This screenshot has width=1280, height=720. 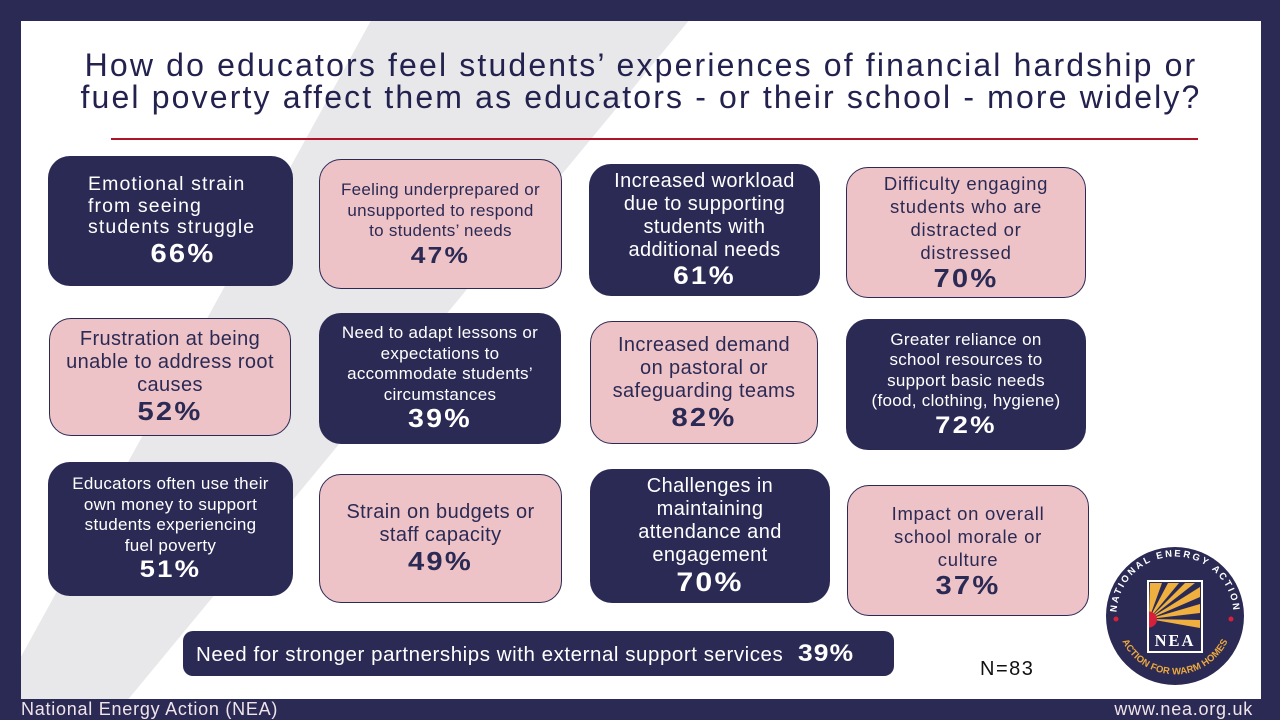 I want to click on svg-text: NEA, so click(x=1175, y=640).